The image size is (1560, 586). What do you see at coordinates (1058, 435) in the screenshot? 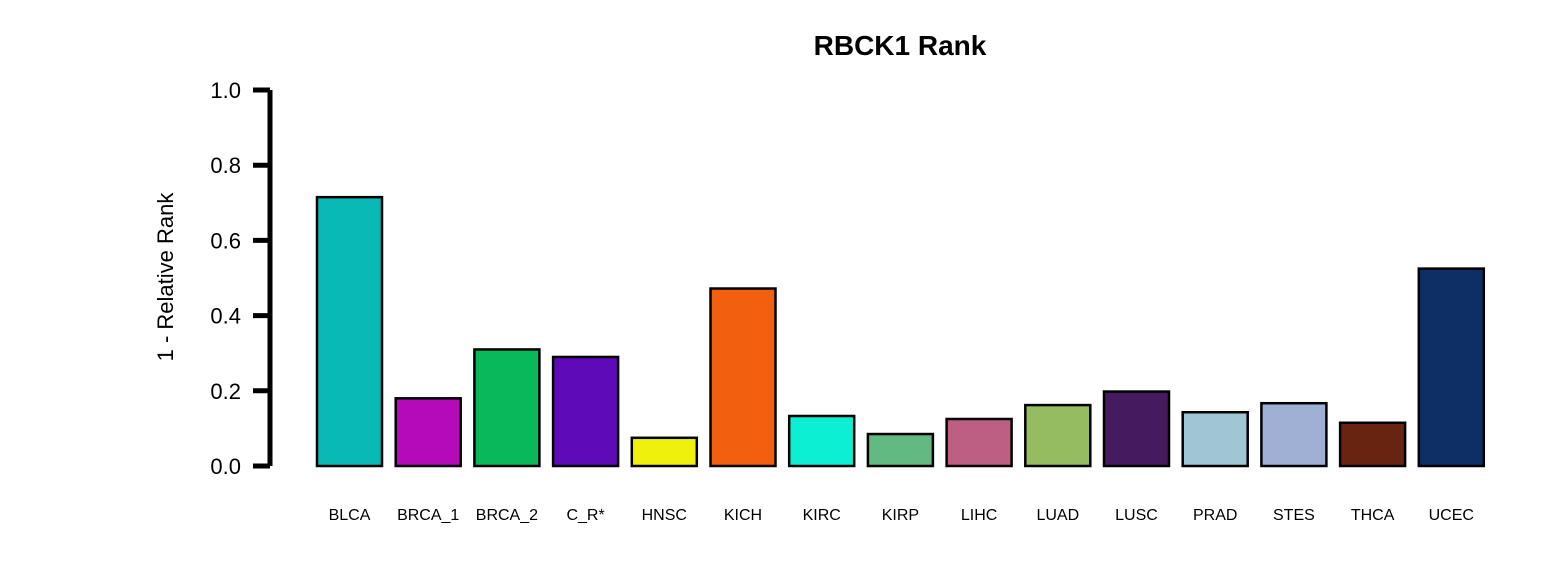
I see `bar-luad` at bounding box center [1058, 435].